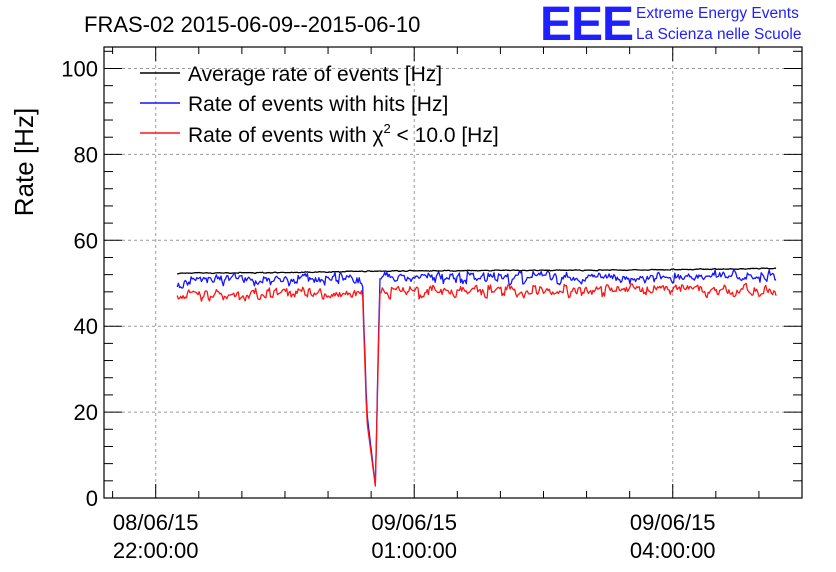 The image size is (836, 572). Describe the element at coordinates (386, 128) in the screenshot. I see `legend-chi2-exponent: 2` at that location.